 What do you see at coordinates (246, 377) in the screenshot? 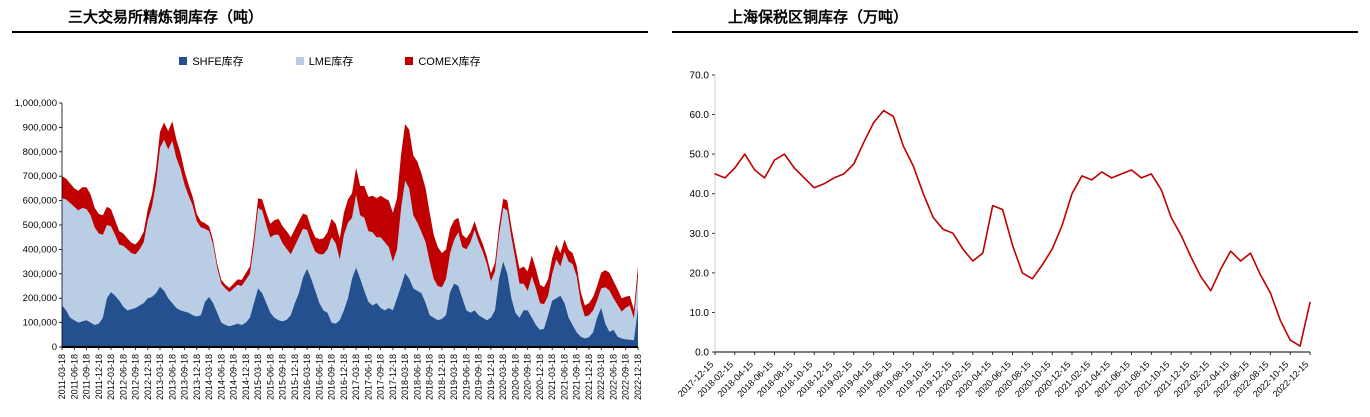
I see `x-tick-label: 2014-12-18` at bounding box center [246, 377].